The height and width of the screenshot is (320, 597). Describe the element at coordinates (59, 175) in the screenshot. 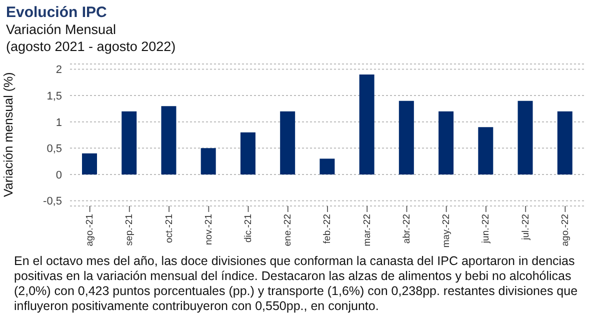

I see `y-tick-label: 0` at that location.